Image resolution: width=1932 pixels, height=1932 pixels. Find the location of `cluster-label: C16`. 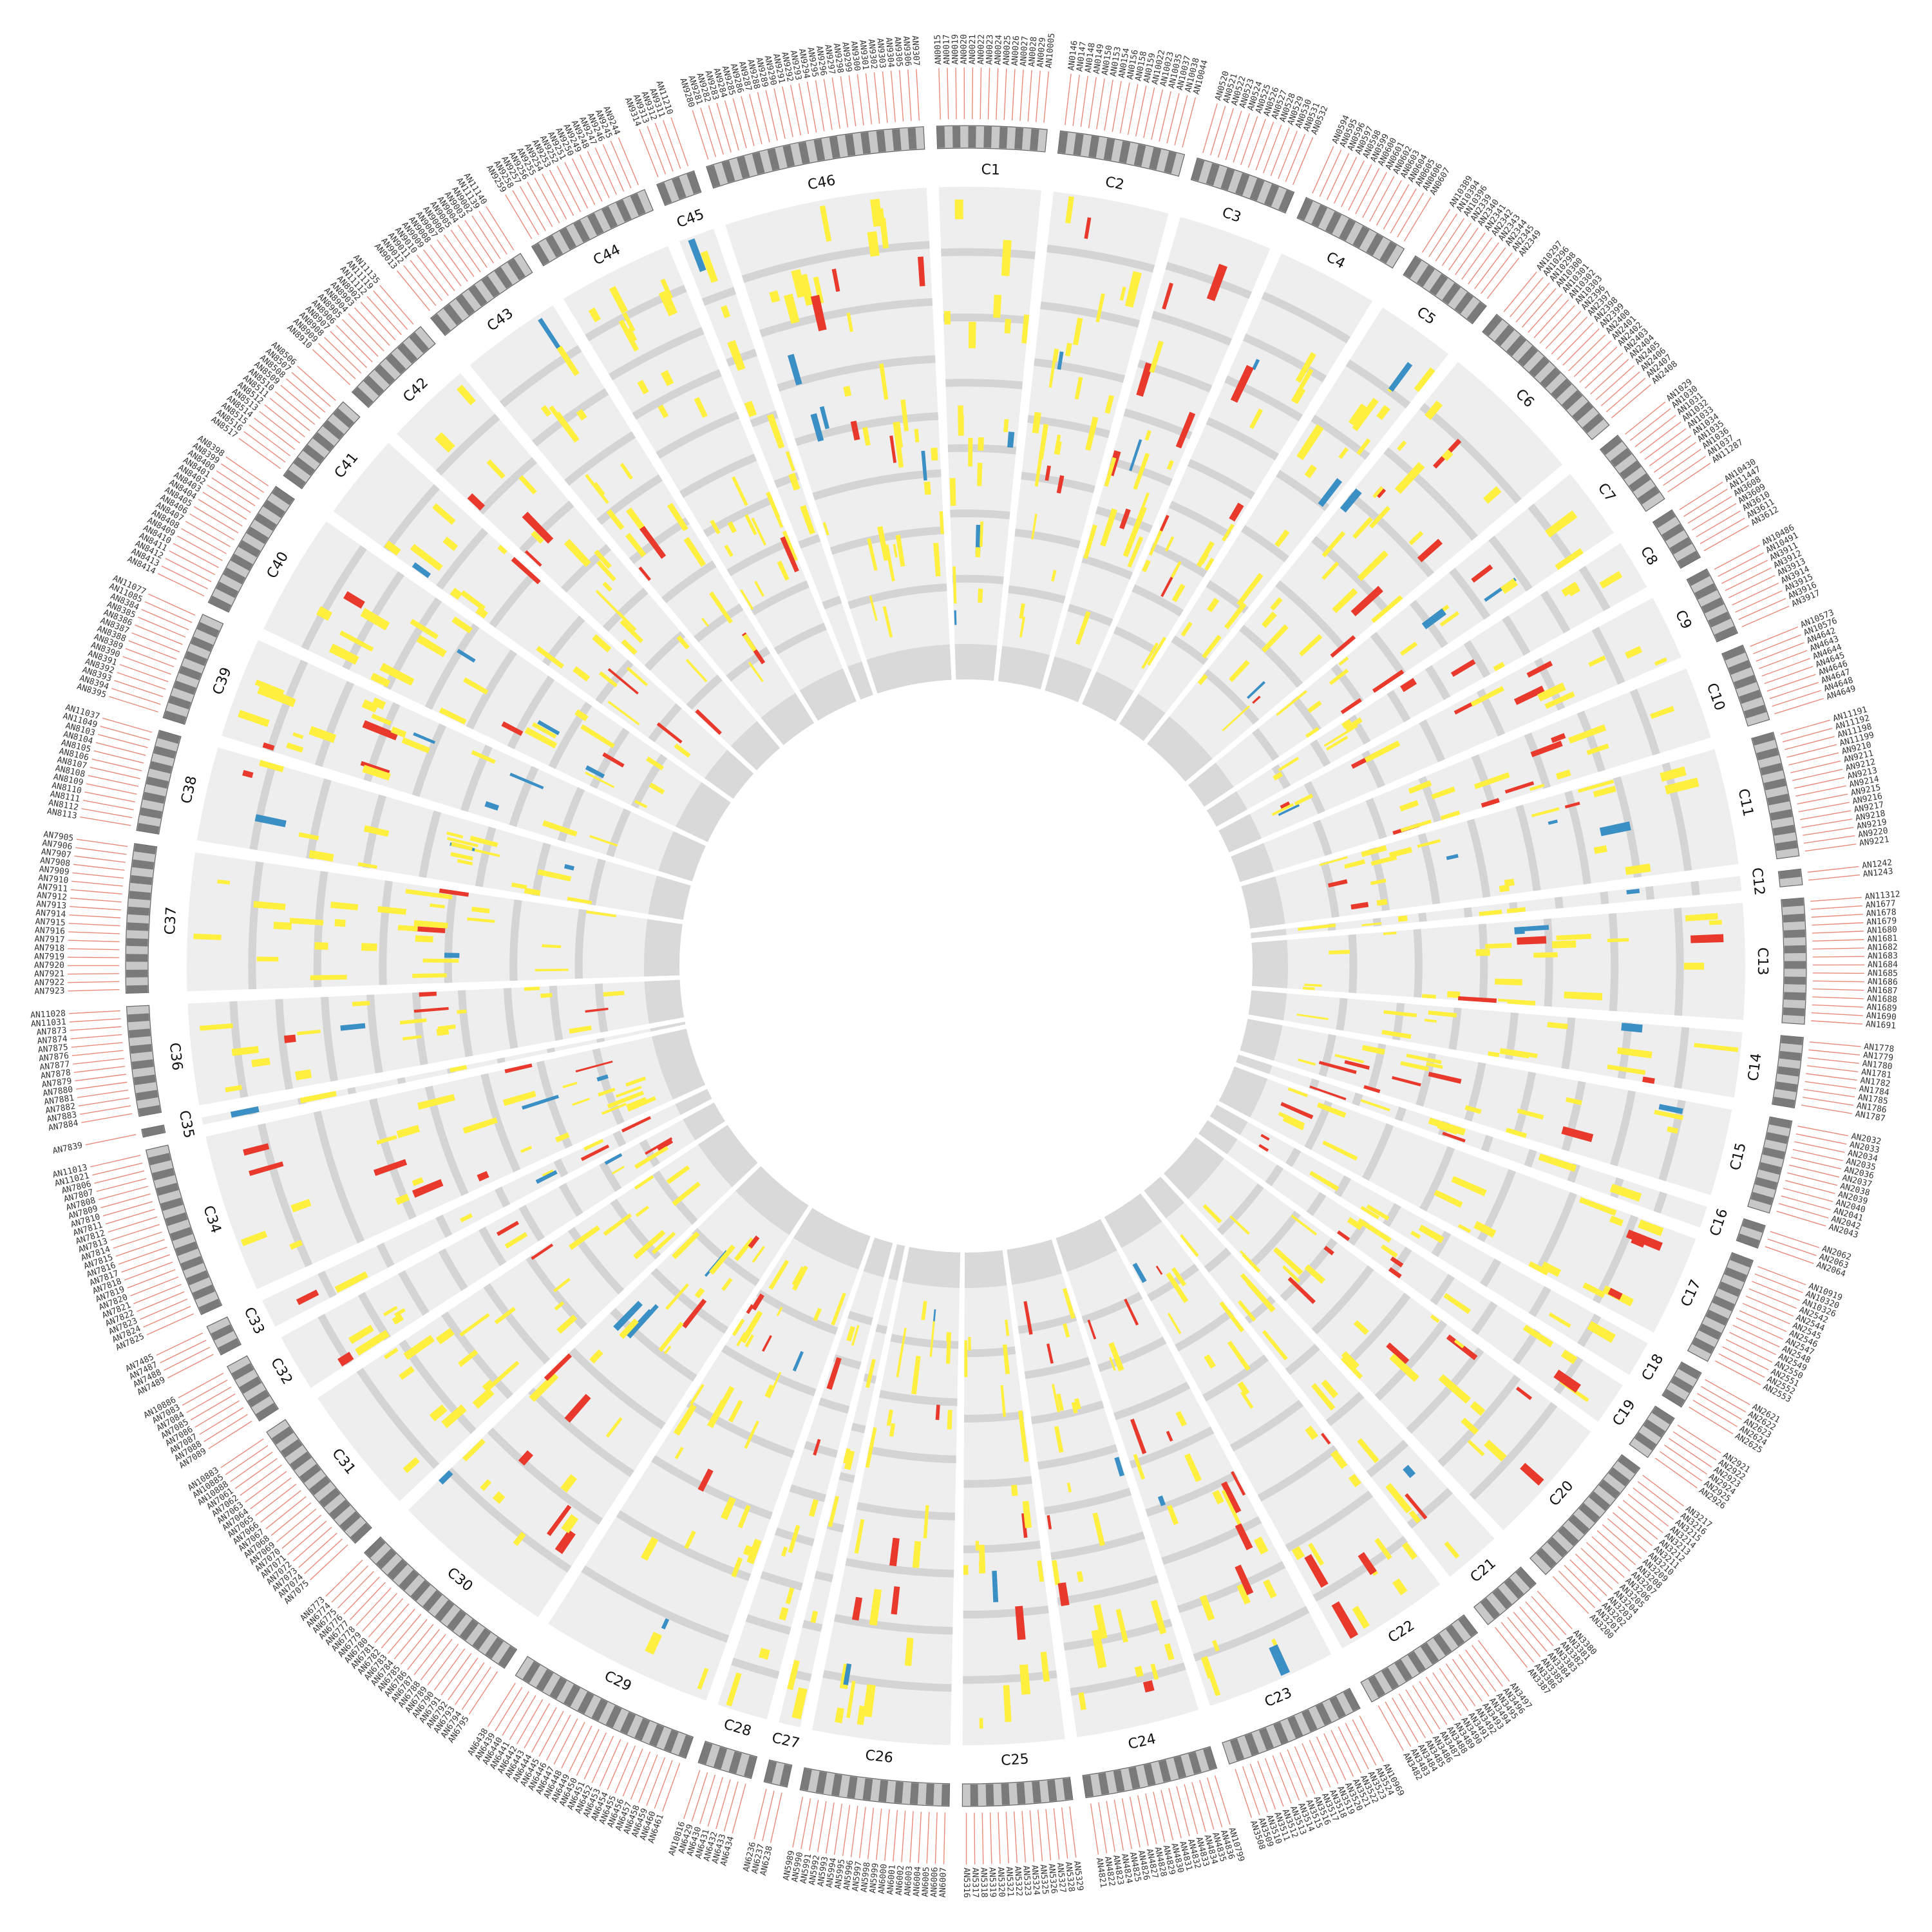

cluster-label: C16 is located at coordinates (1719, 1222).